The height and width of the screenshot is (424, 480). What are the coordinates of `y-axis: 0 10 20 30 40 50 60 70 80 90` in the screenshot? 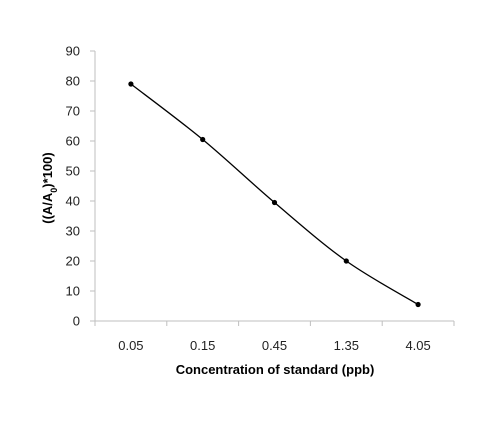 It's located at (81, 186).